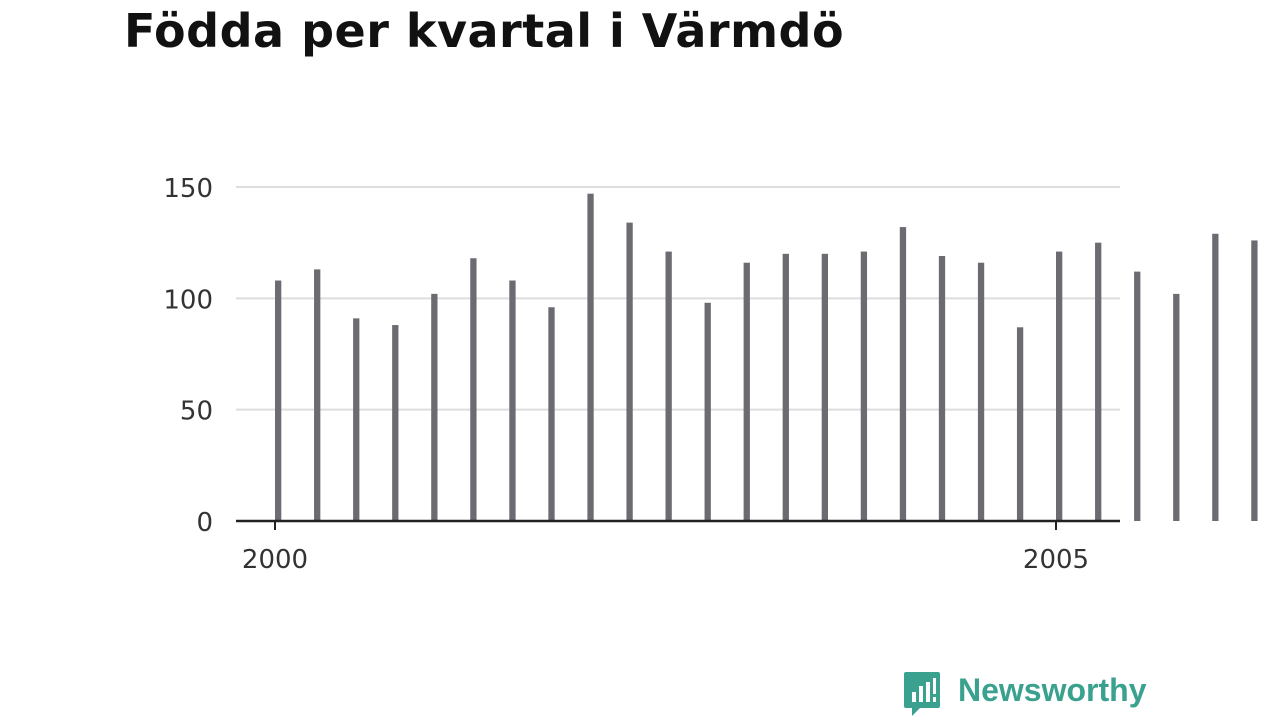 The height and width of the screenshot is (720, 1280). I want to click on newsworthy-logo-icon, so click(922, 694).